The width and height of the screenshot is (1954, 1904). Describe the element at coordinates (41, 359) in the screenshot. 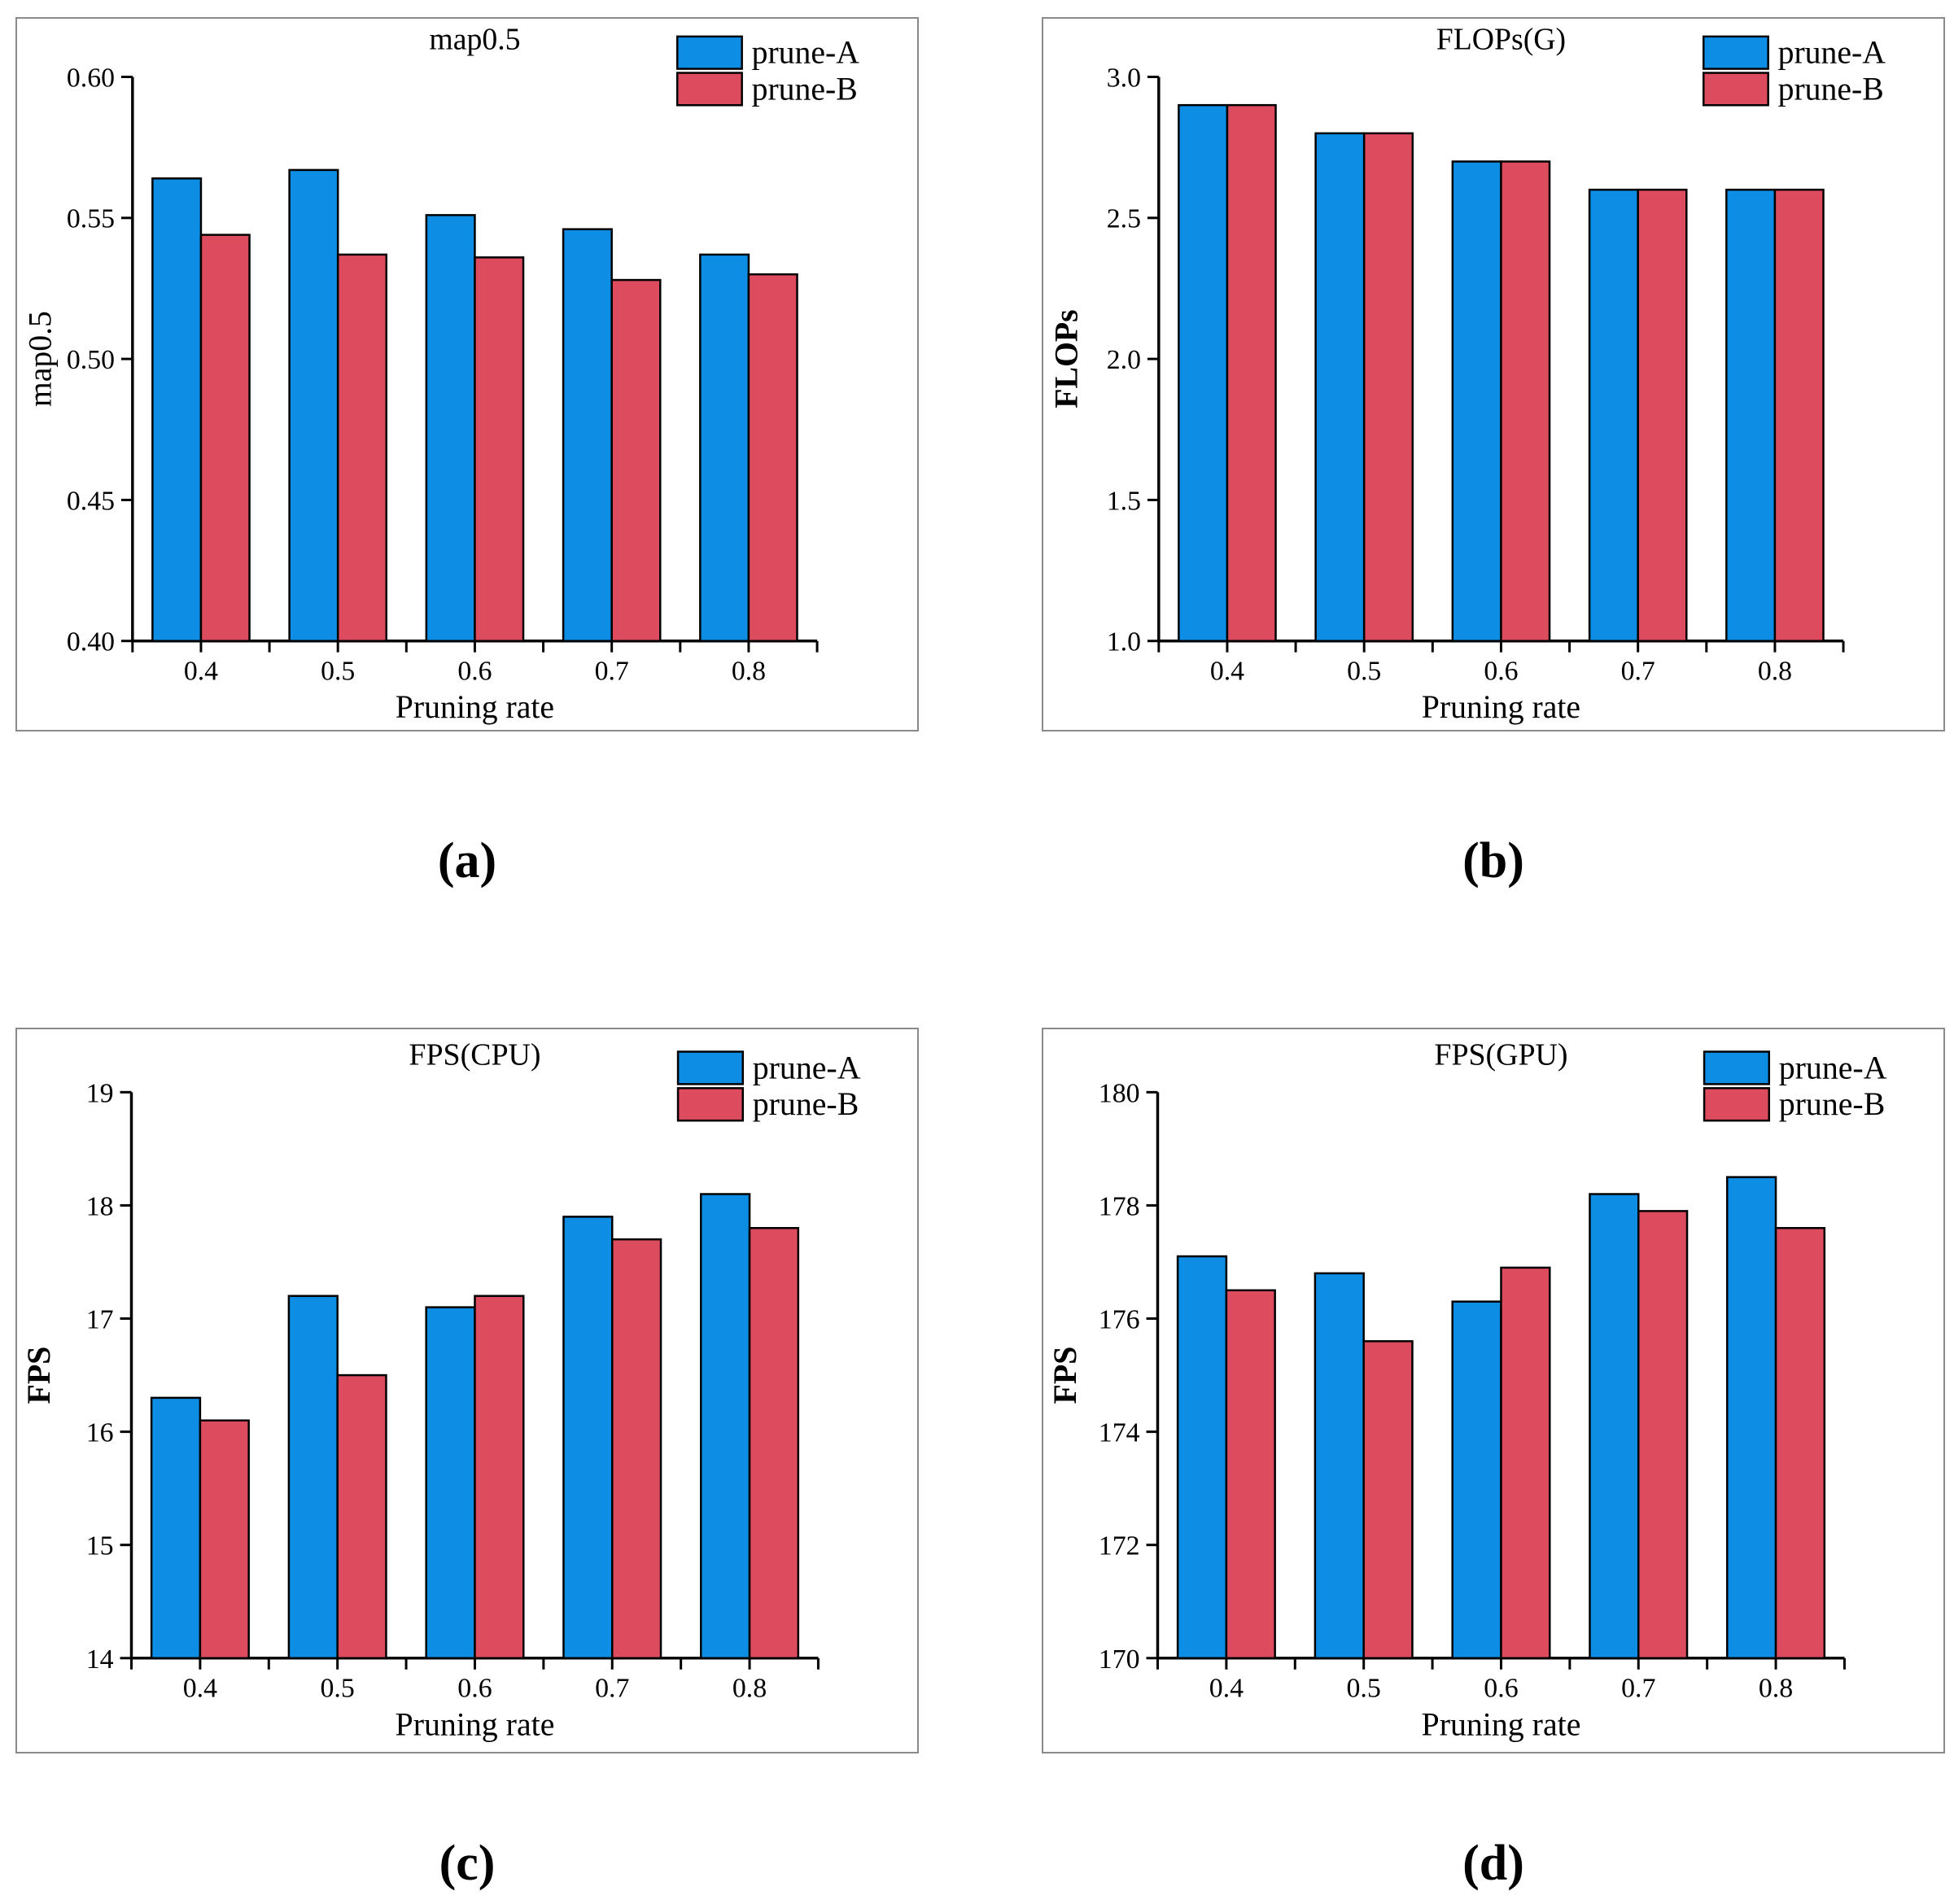

I see `y-axis-label: map0.5` at that location.